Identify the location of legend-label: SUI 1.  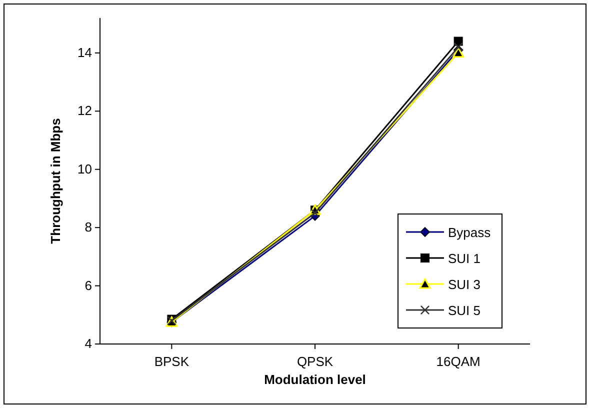
(464, 258).